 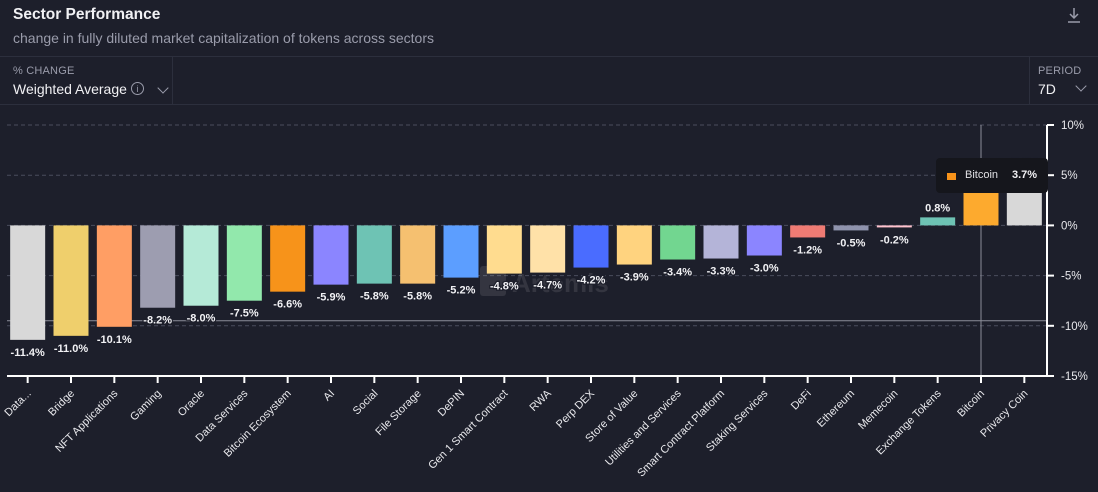 I want to click on x-tick-label: Bridge, so click(x=61, y=403).